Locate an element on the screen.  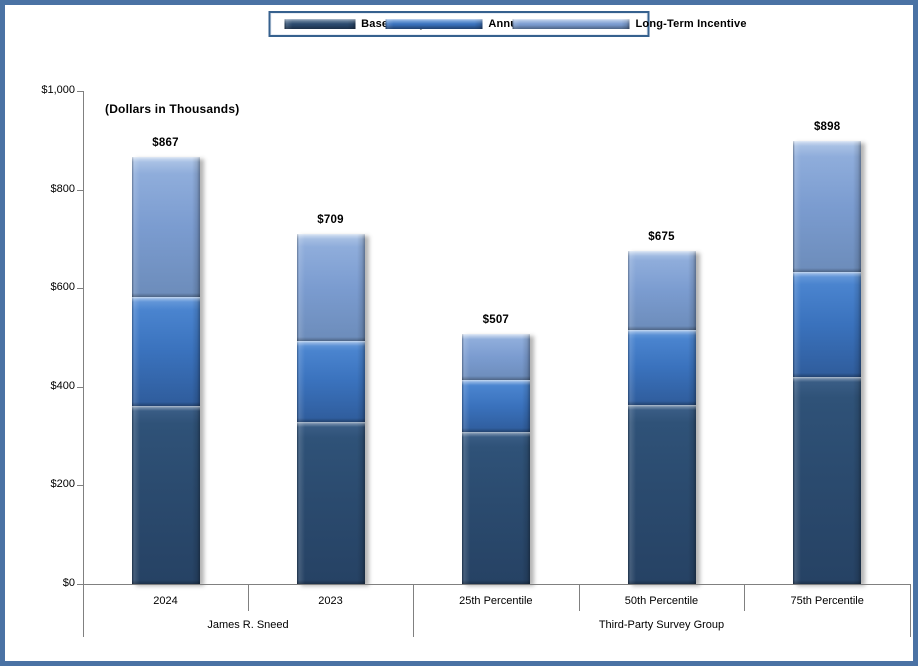
bar-2023 is located at coordinates (330, 409).